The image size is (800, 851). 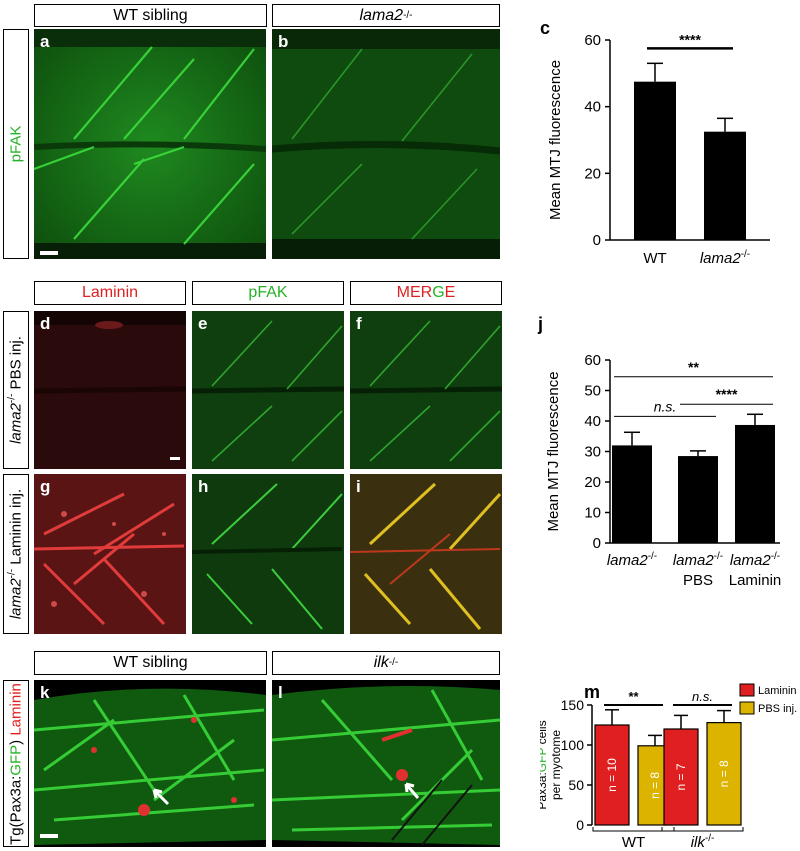 I want to click on n-label: n = 10, so click(x=612, y=775).